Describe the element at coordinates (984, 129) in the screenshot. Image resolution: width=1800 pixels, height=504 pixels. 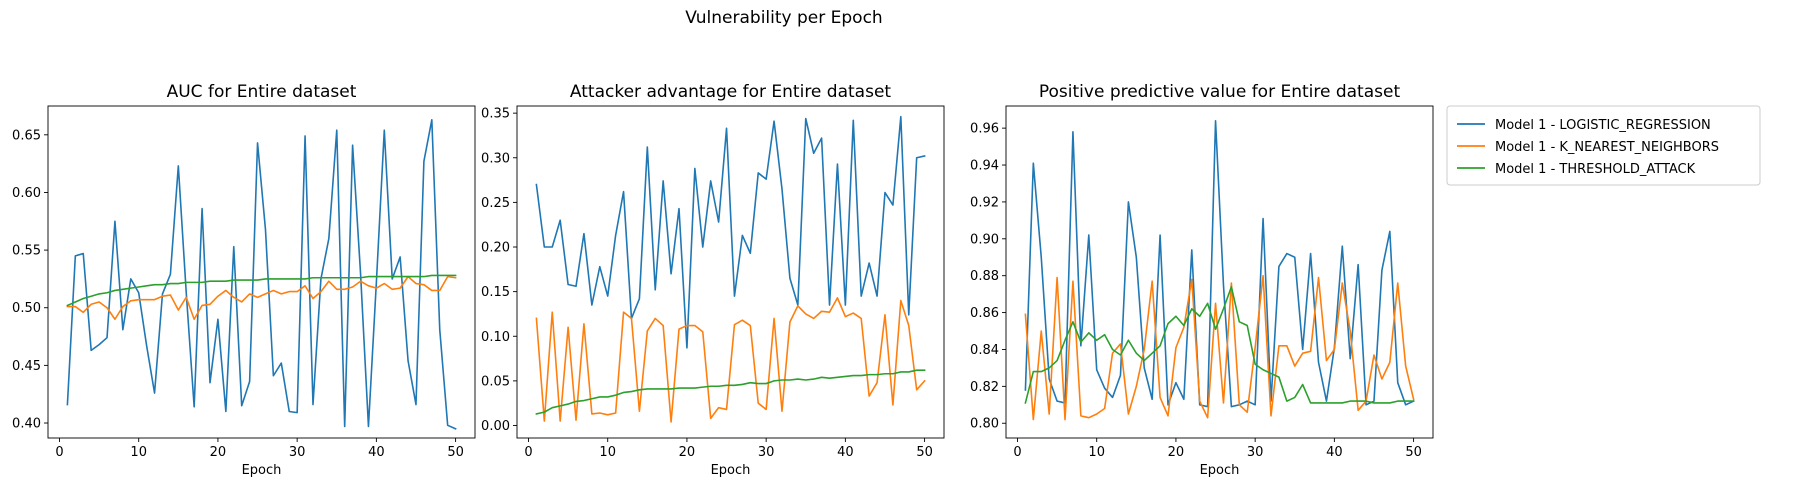
I see `y-tick-label: 0.96` at that location.